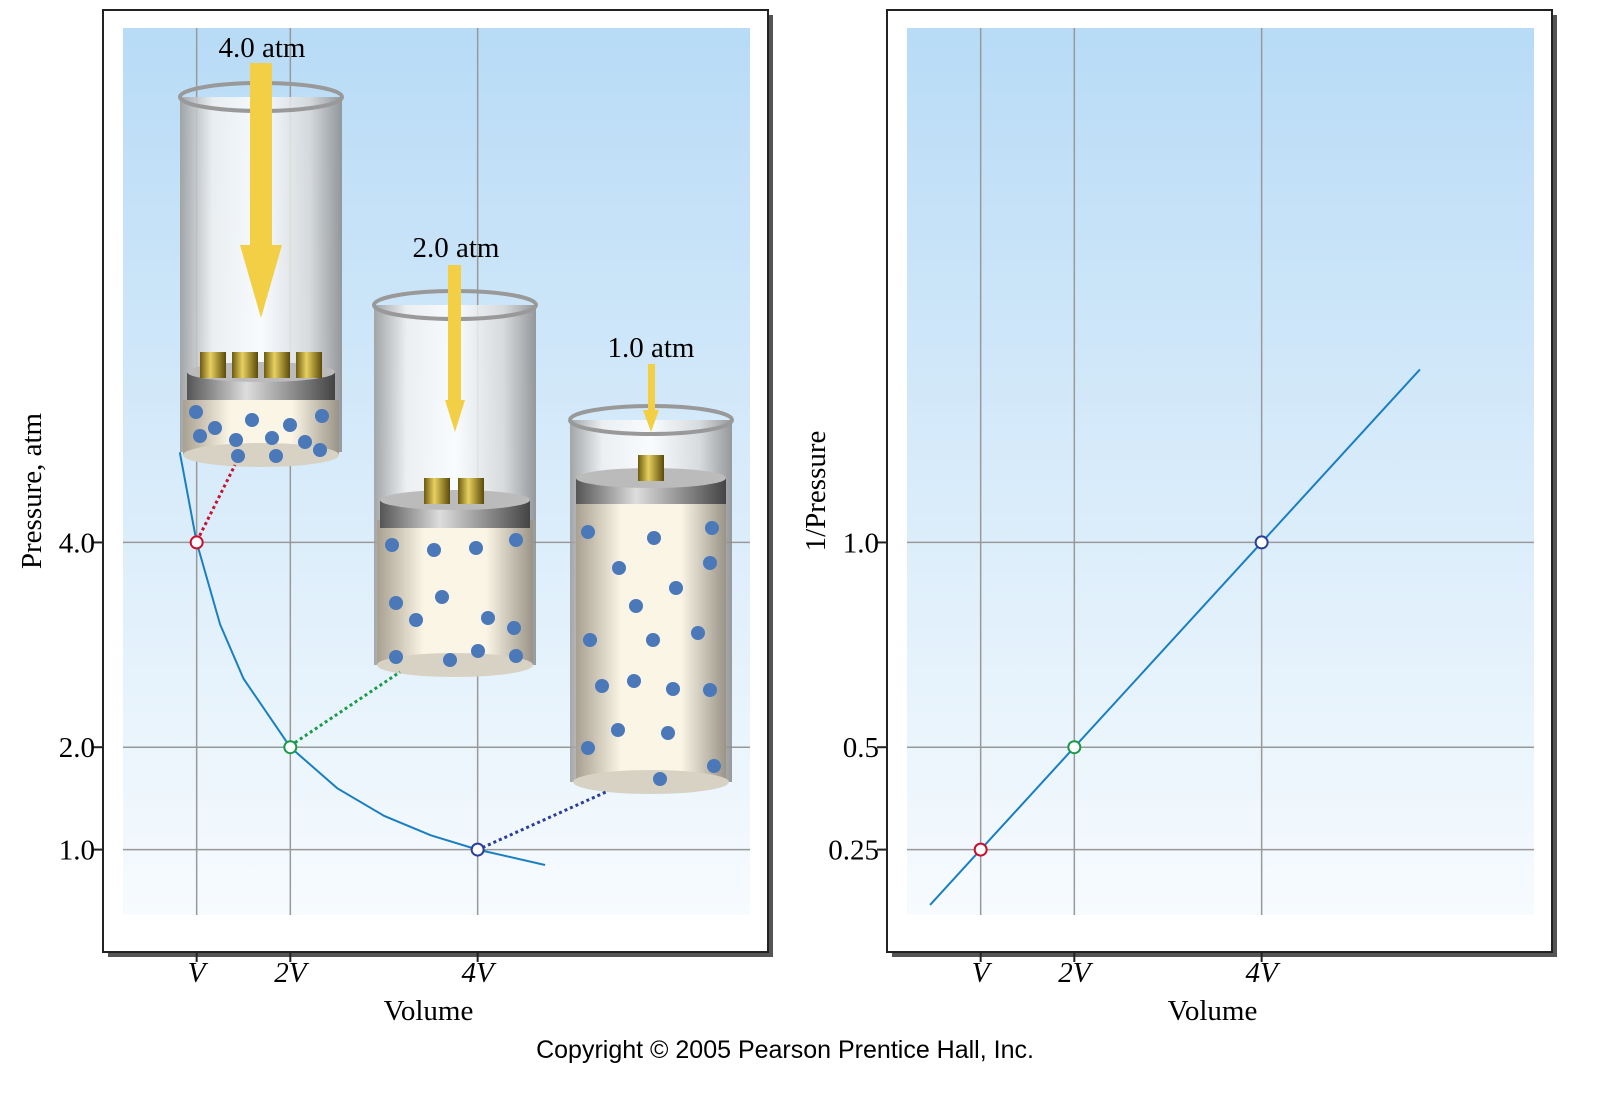 The width and height of the screenshot is (1600, 1093). Describe the element at coordinates (861, 748) in the screenshot. I see `y-tick-label: 0.5` at that location.